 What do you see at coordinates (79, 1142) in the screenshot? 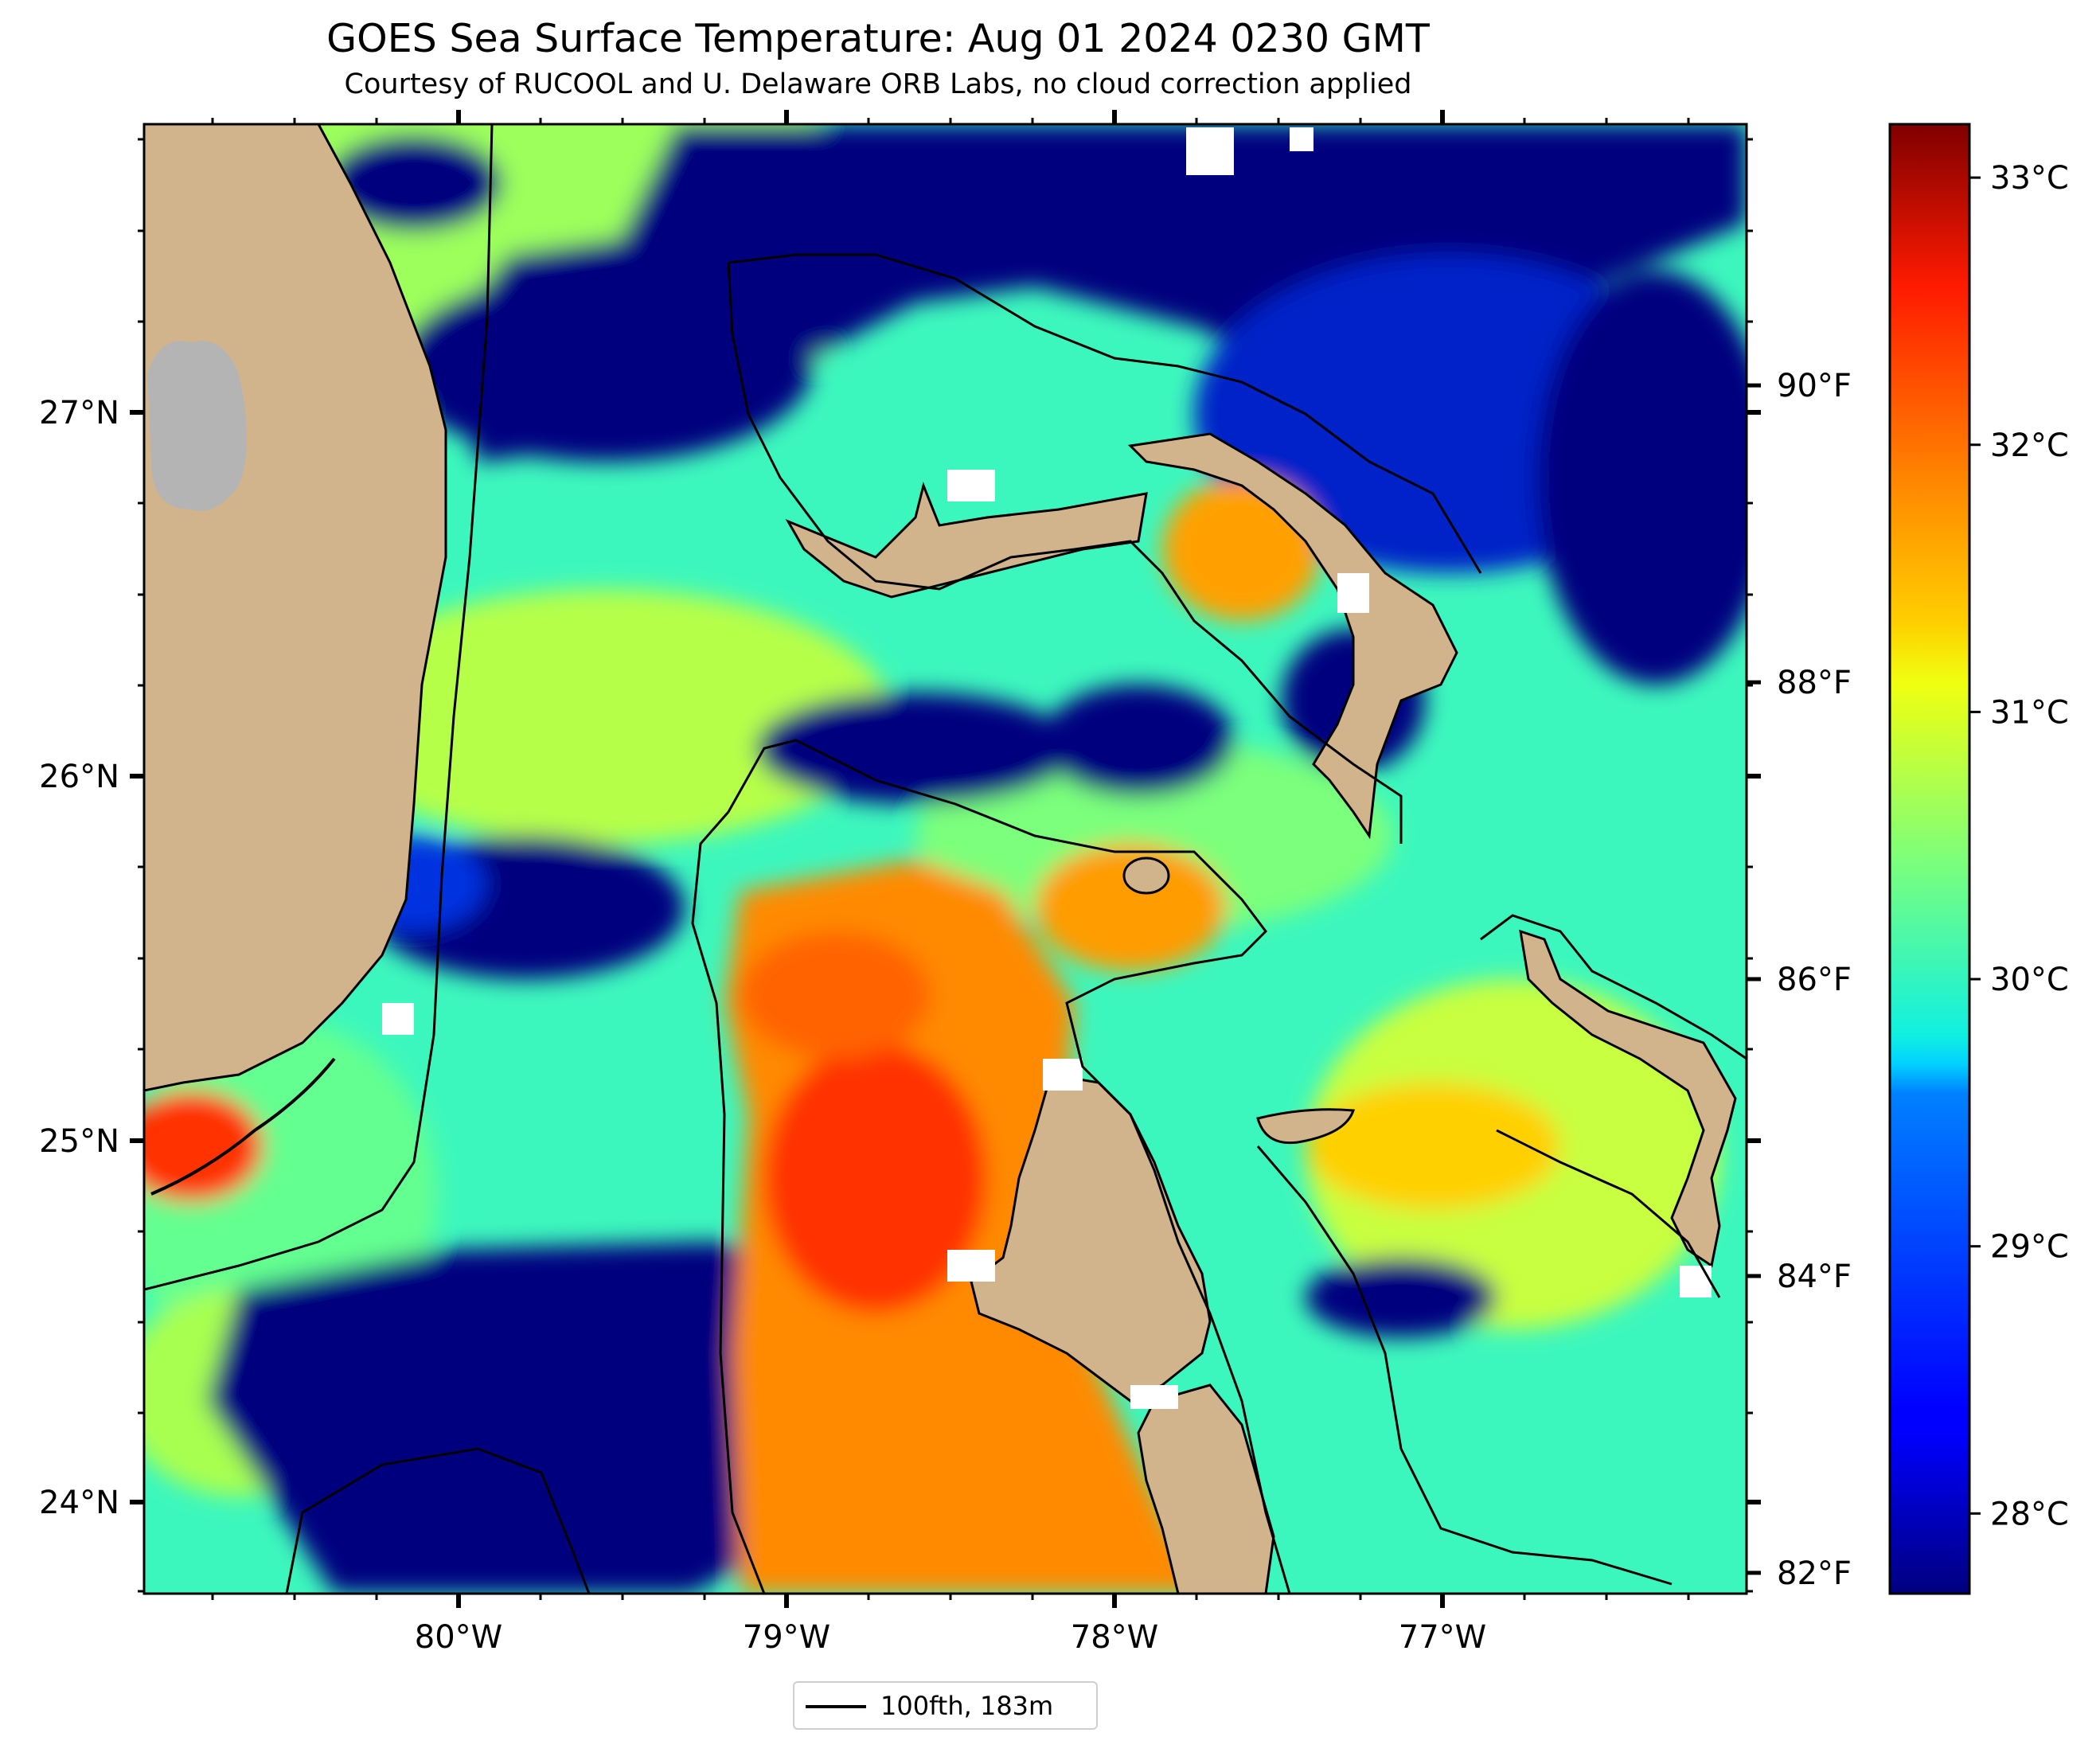
I see `lat-label-25n: 25°N` at bounding box center [79, 1142].